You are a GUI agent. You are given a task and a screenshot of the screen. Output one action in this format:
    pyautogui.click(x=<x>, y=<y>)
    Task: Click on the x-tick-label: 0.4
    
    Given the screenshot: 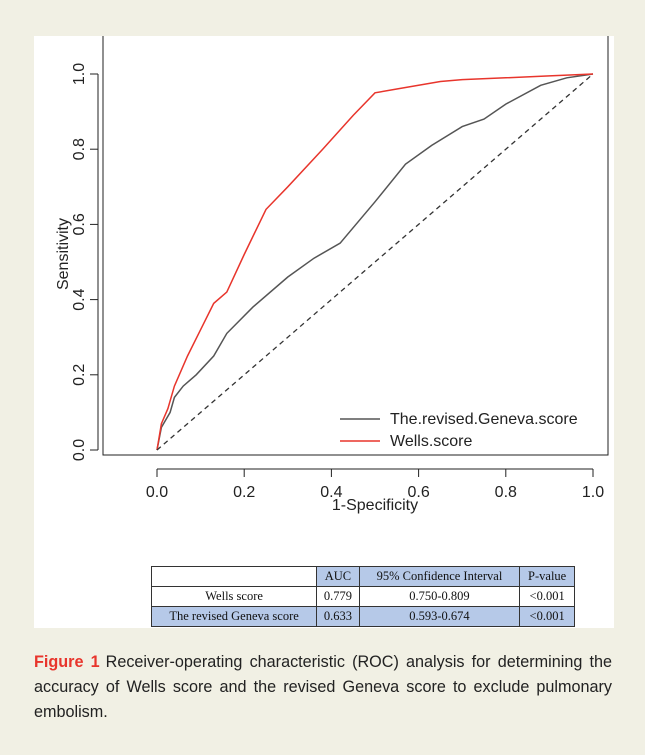 What is the action you would take?
    pyautogui.click(x=331, y=492)
    